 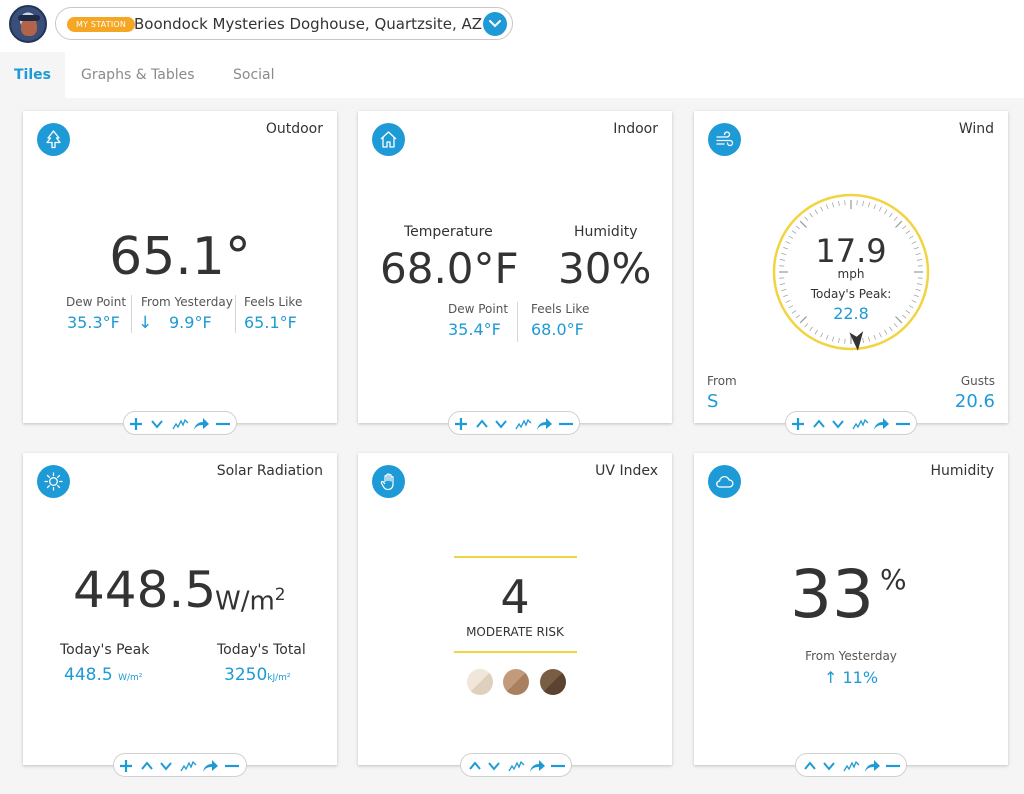 I want to click on from-yesterday-label: From Yesterday, so click(x=851, y=656).